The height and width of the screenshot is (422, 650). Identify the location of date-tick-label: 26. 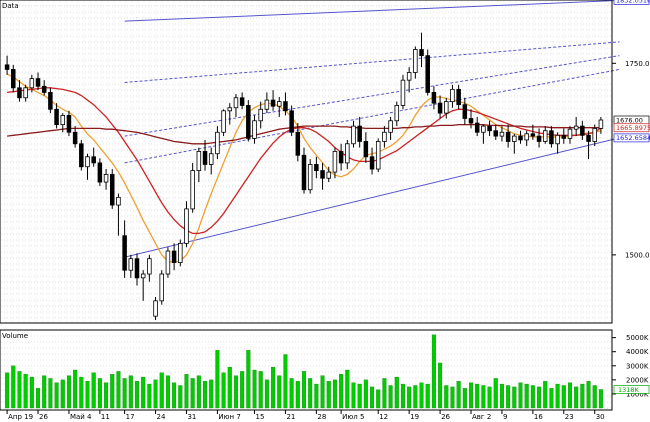
(43, 417).